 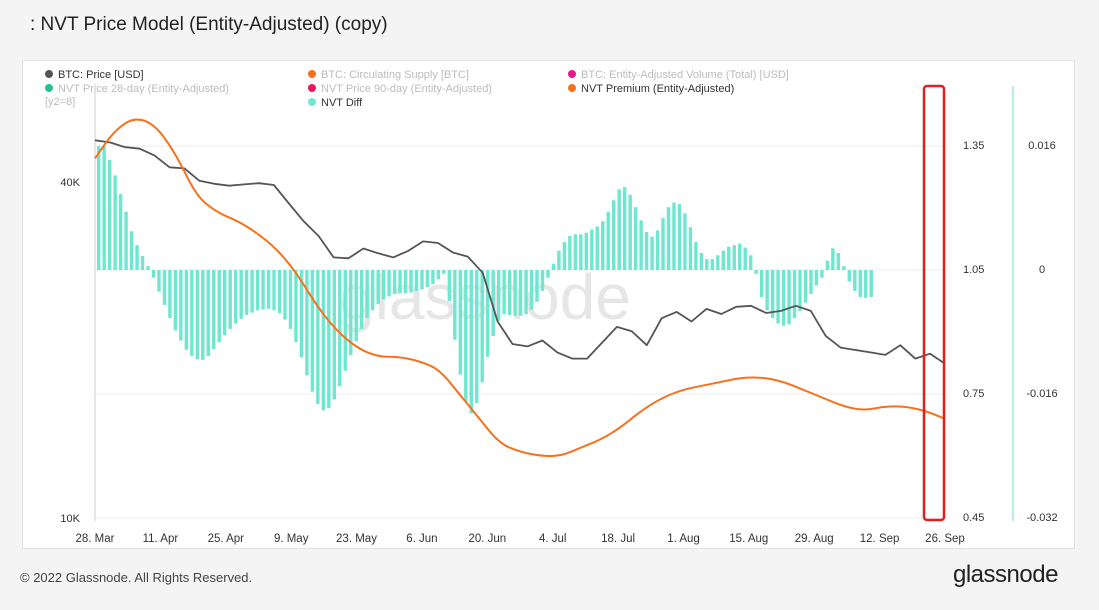 I want to click on x-tick-label: 25. Apr, so click(x=226, y=539).